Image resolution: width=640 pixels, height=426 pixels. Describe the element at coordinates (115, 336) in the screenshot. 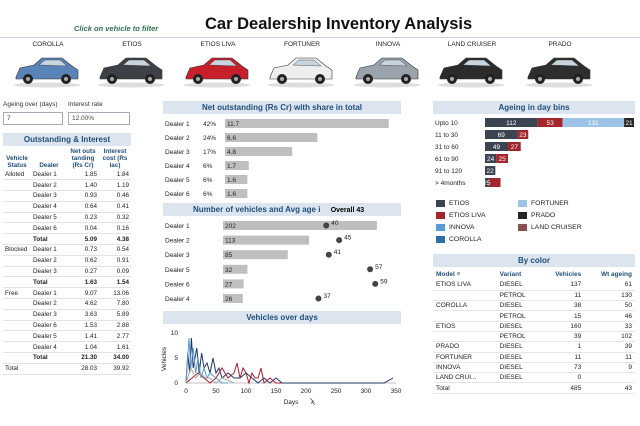

I see `interest-cell: 2.77` at that location.